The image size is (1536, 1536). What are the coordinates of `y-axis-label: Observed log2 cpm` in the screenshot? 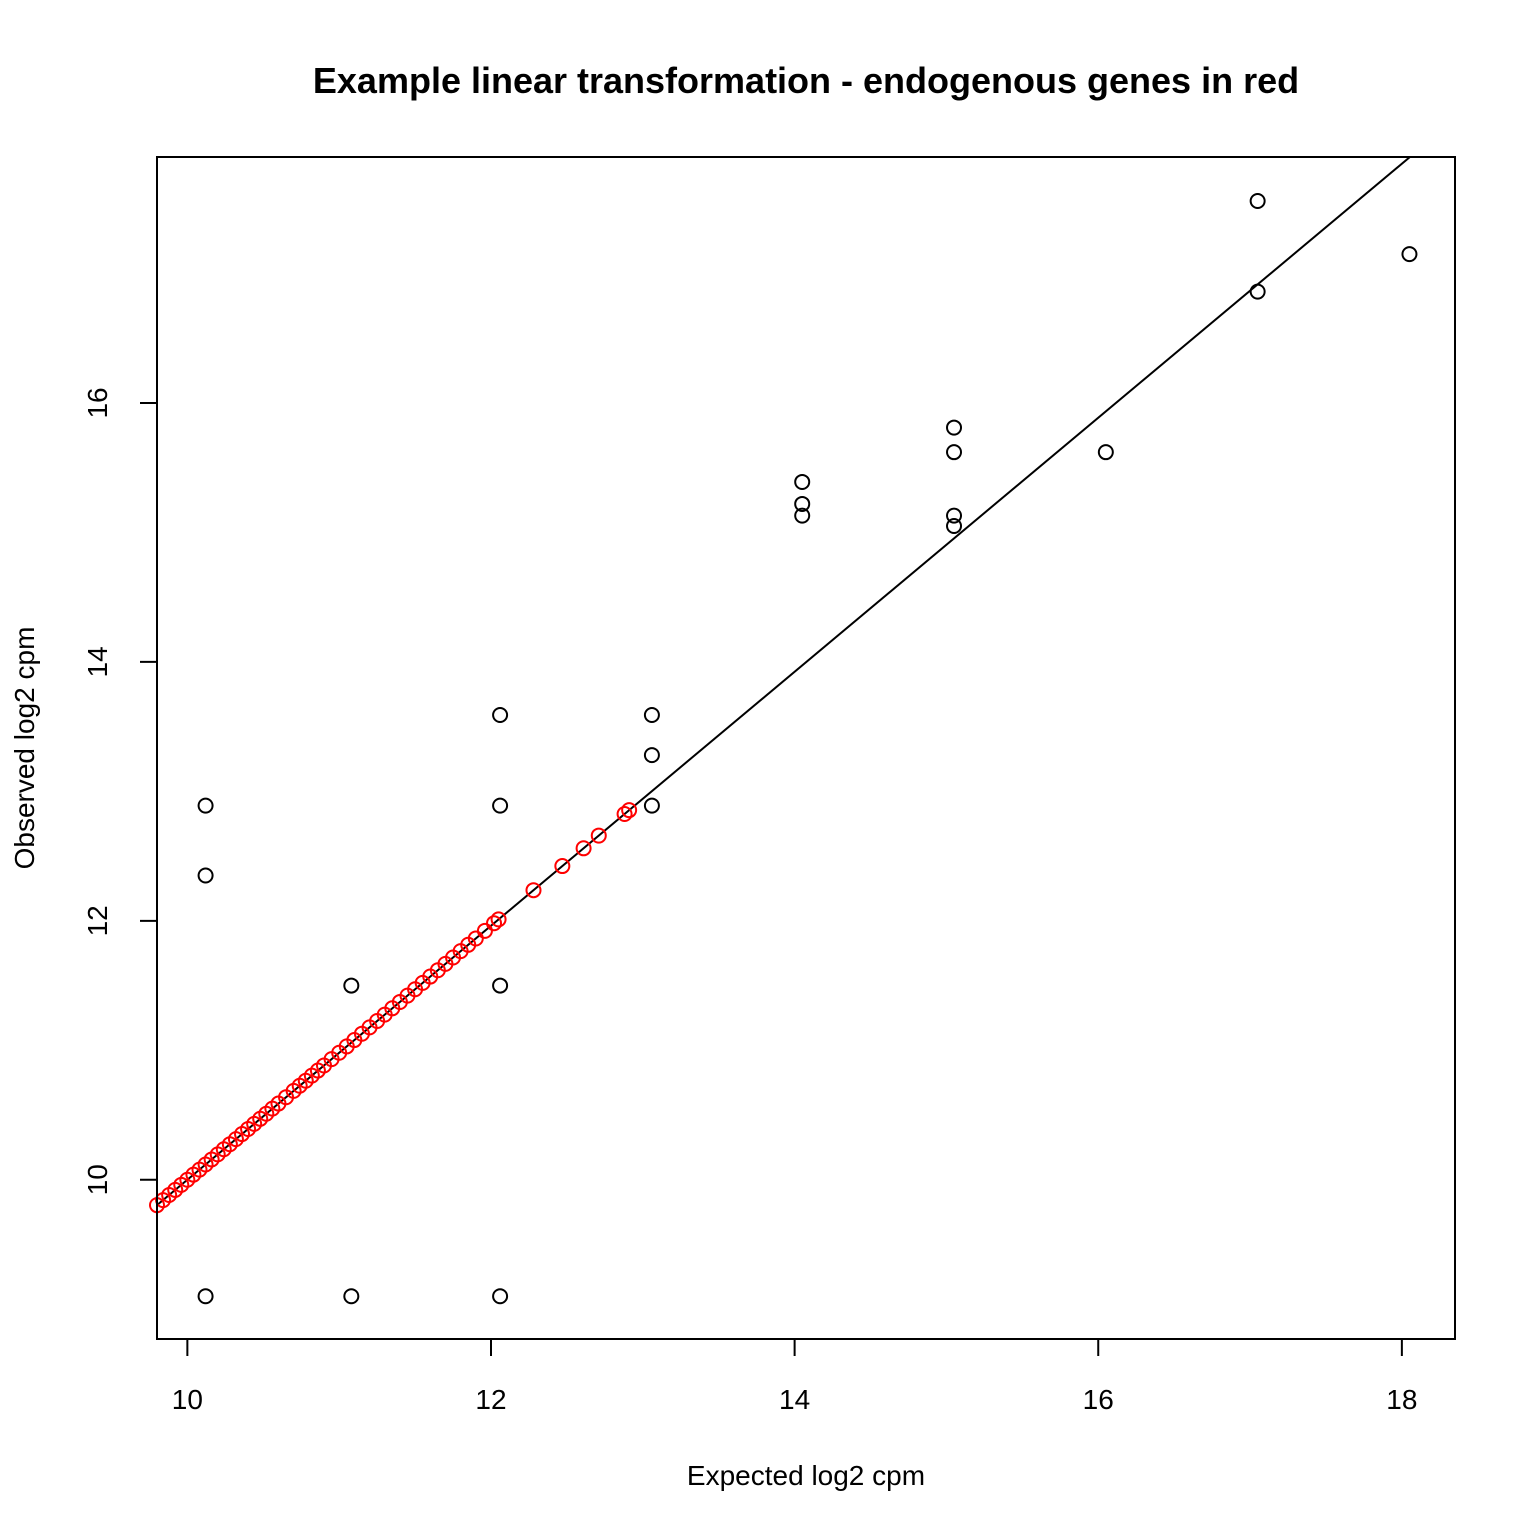 It's located at (24, 748).